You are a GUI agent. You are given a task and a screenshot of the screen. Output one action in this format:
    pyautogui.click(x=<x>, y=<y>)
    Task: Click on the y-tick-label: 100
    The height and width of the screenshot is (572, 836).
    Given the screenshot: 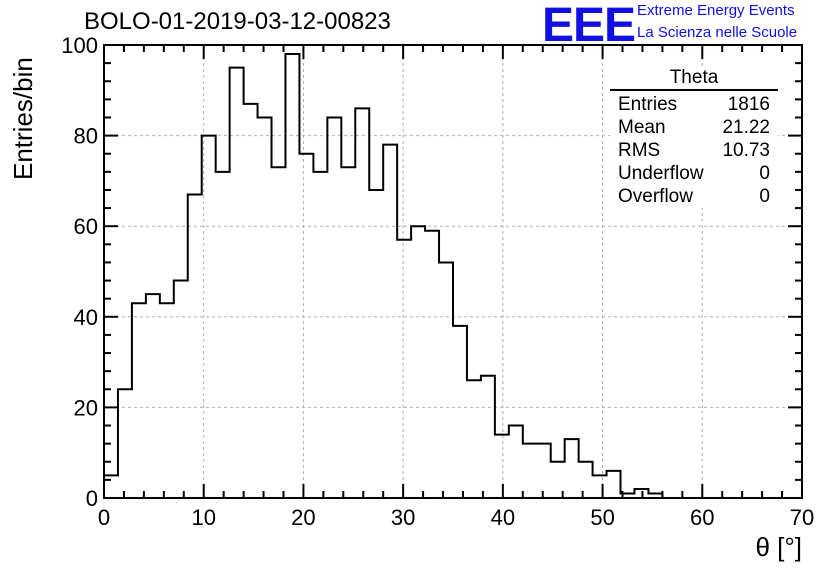 What is the action you would take?
    pyautogui.click(x=79, y=45)
    